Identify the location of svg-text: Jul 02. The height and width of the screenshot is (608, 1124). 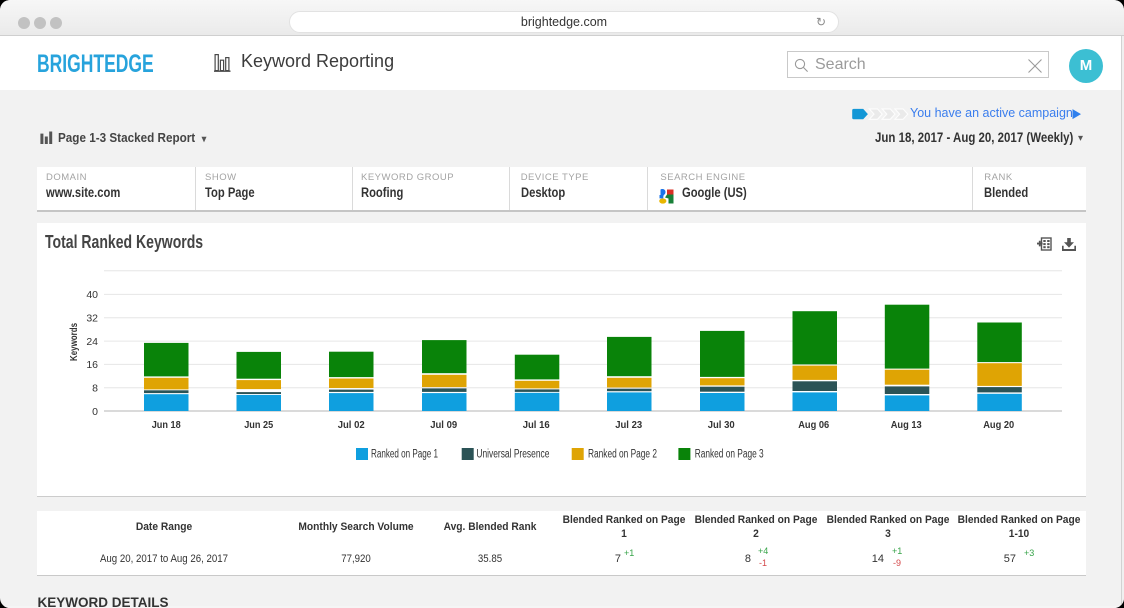
(351, 425).